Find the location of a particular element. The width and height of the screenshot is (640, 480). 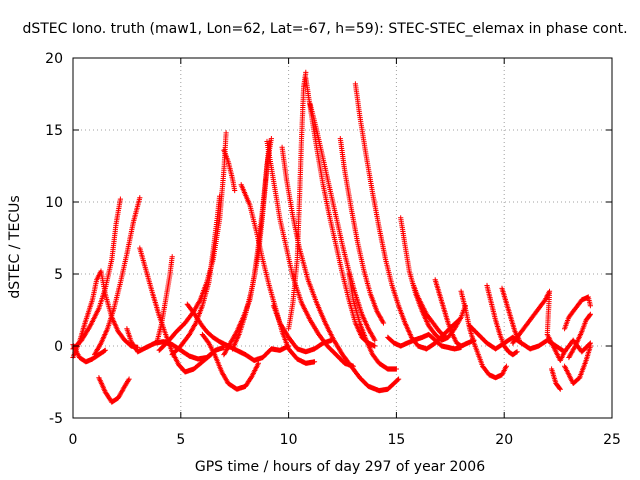

y-tick-label: 0 is located at coordinates (58, 347).